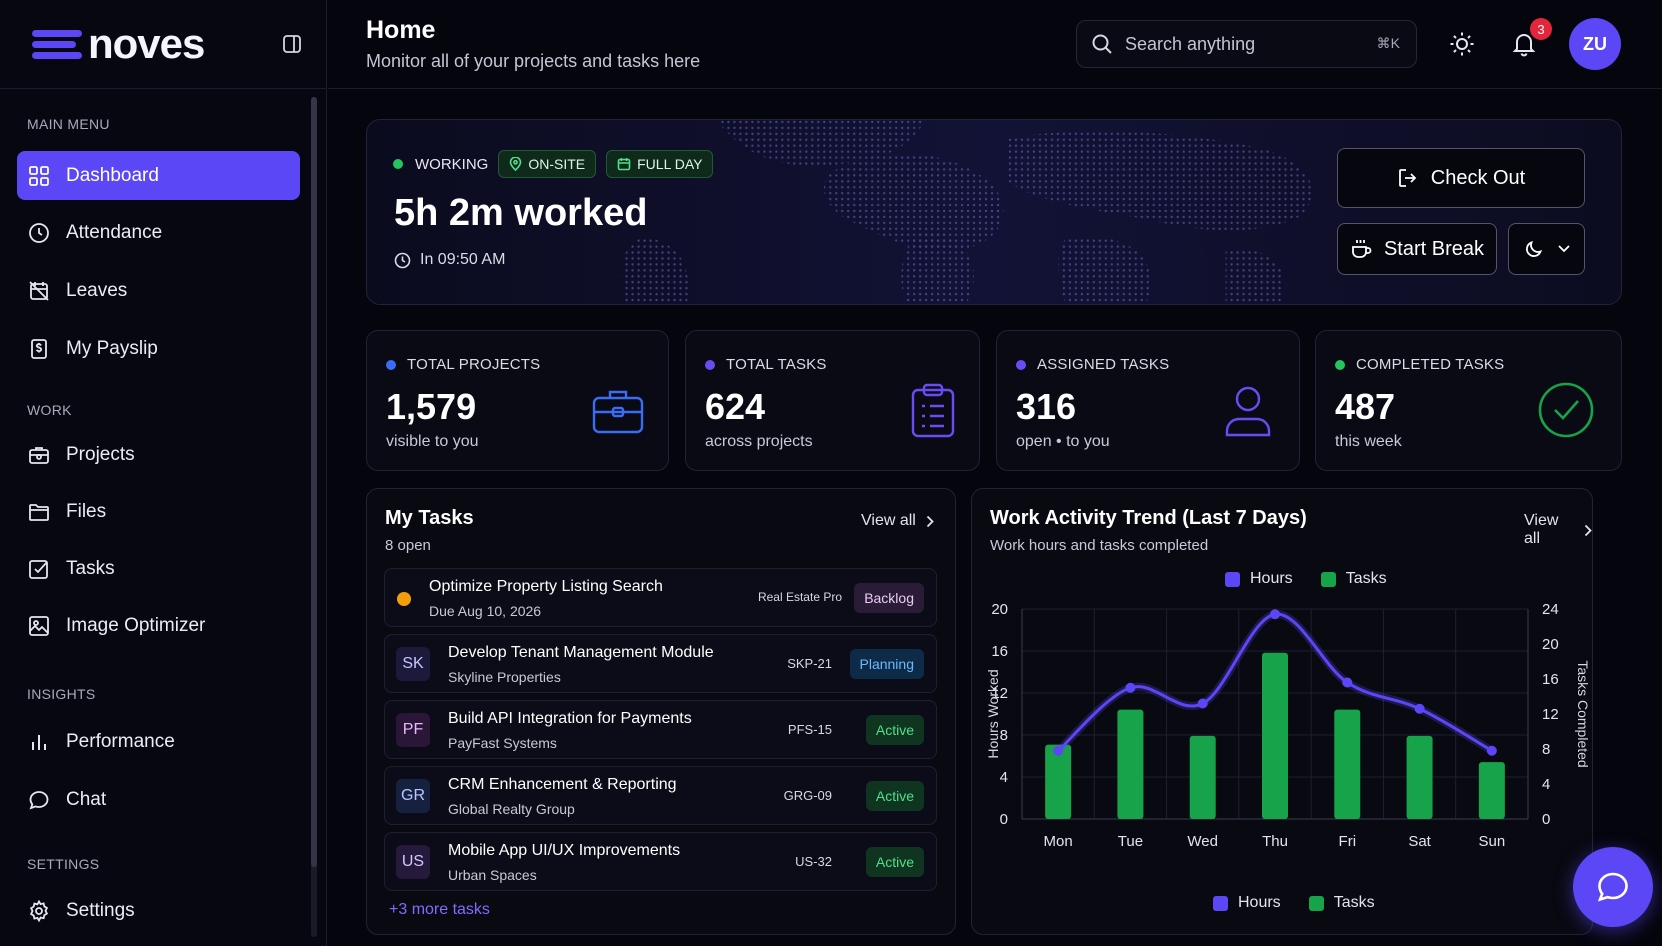 Image resolution: width=1662 pixels, height=946 pixels. What do you see at coordinates (618, 410) in the screenshot?
I see `briefcase-icon` at bounding box center [618, 410].